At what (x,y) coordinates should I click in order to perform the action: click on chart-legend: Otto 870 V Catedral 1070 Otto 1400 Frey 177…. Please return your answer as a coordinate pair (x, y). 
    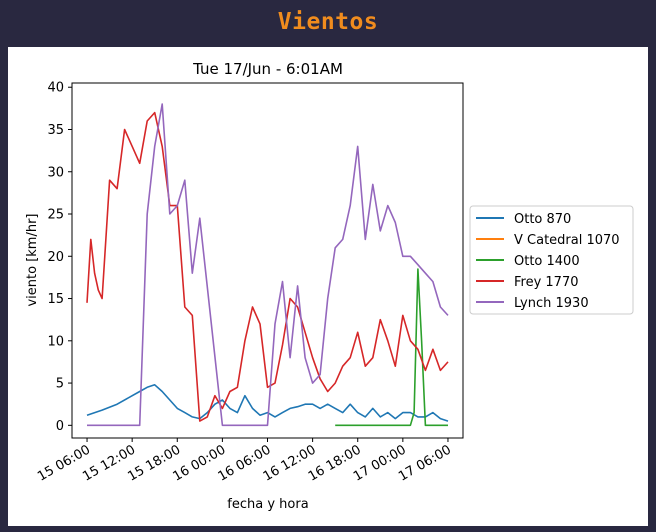
    Looking at the image, I should click on (551, 260).